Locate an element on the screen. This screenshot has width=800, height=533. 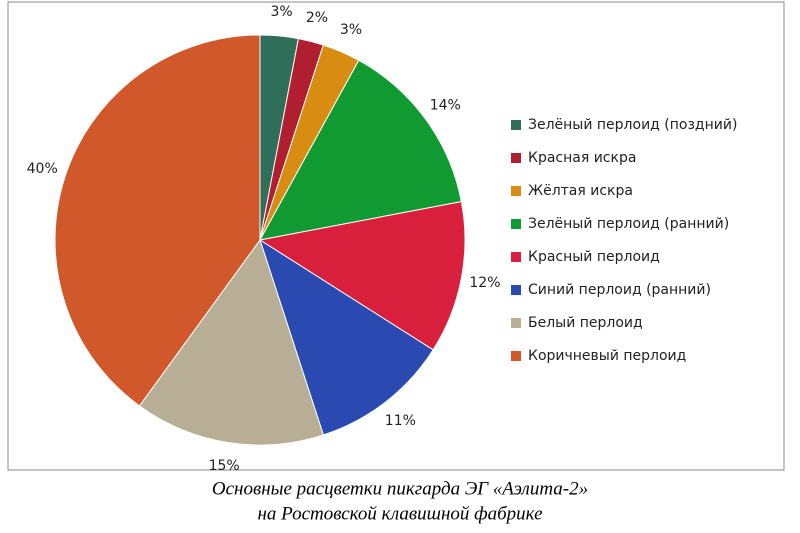
data-label: 40% is located at coordinates (42, 169).